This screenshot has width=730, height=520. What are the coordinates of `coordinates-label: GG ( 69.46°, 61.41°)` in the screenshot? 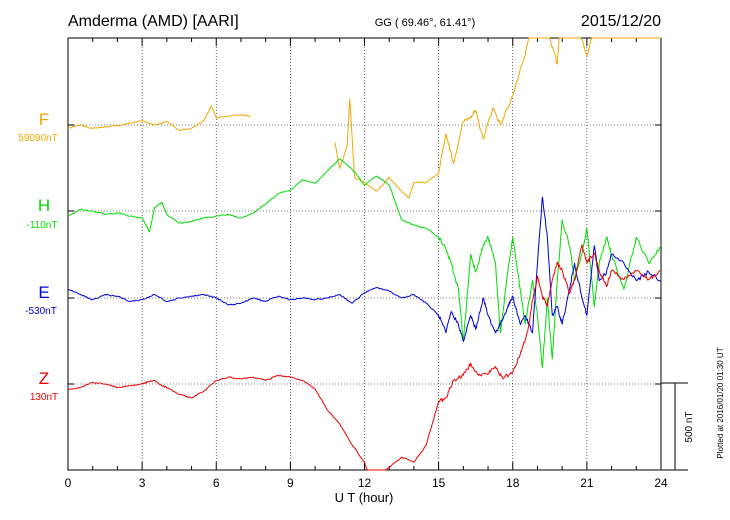 It's located at (425, 23).